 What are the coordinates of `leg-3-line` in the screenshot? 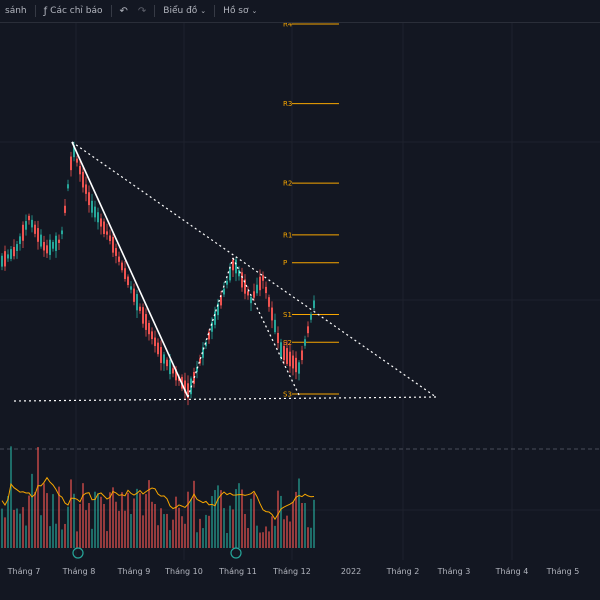 It's located at (266, 327).